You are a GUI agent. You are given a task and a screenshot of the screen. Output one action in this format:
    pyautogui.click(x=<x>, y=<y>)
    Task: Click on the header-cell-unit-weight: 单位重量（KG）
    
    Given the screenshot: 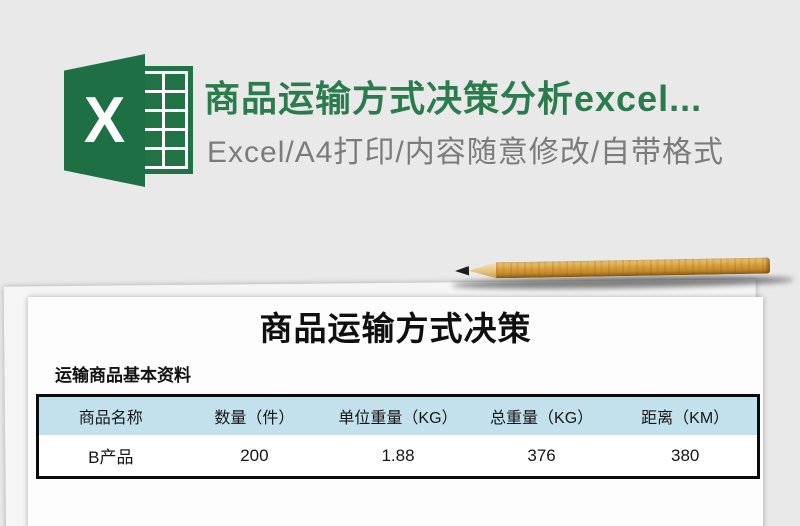 What is the action you would take?
    pyautogui.click(x=398, y=418)
    